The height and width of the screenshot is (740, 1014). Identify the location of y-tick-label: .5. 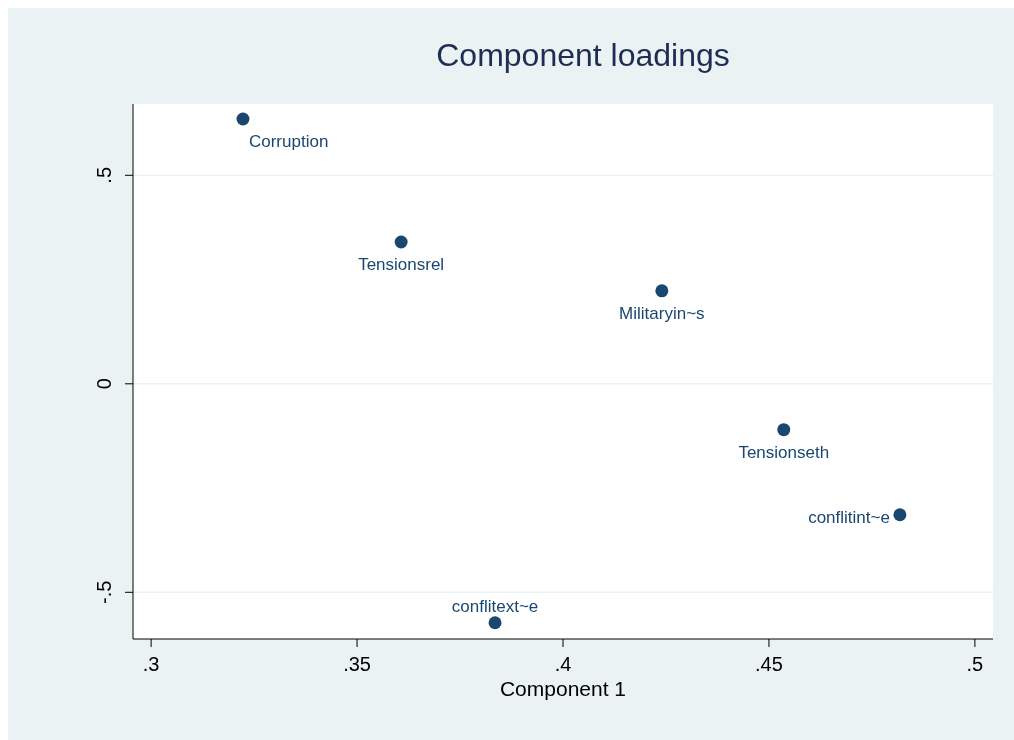
(104, 175).